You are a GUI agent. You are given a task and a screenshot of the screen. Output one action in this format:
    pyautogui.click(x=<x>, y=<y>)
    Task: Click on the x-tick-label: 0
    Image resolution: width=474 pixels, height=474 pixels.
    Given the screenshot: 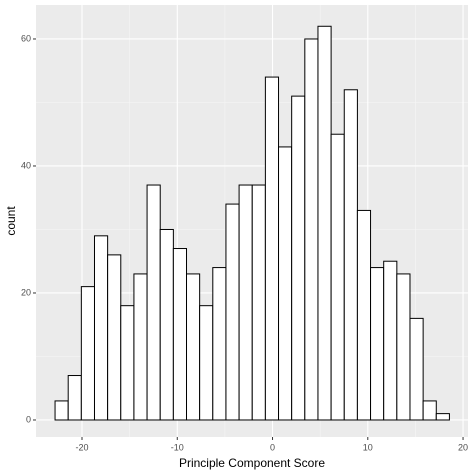 What is the action you would take?
    pyautogui.click(x=272, y=447)
    